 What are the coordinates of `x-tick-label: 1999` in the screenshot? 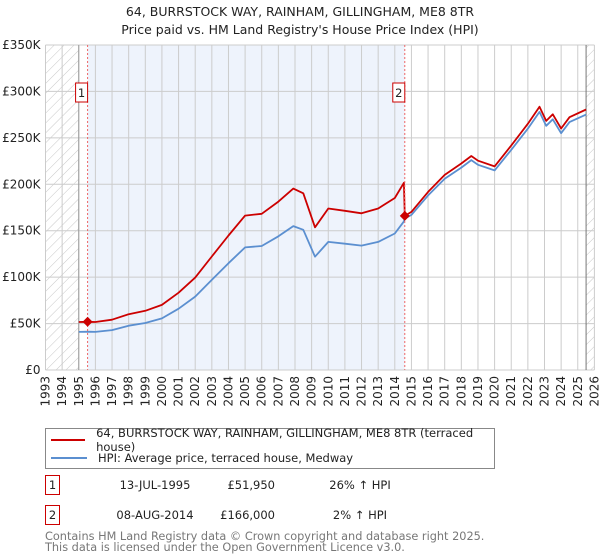 It's located at (145, 391).